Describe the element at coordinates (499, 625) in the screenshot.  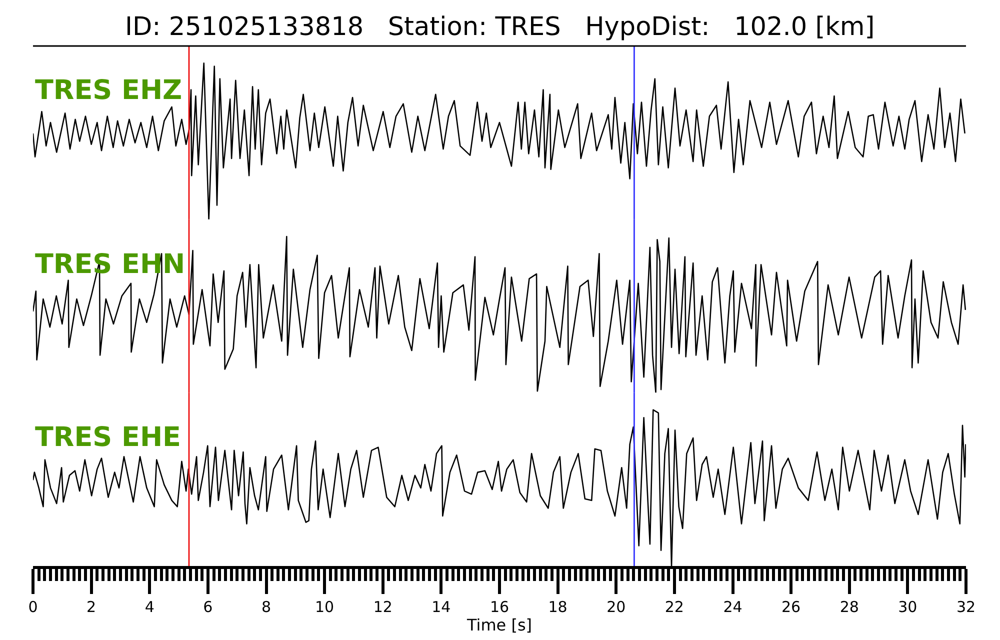
I see `x-axis-title: Time [s]` at that location.